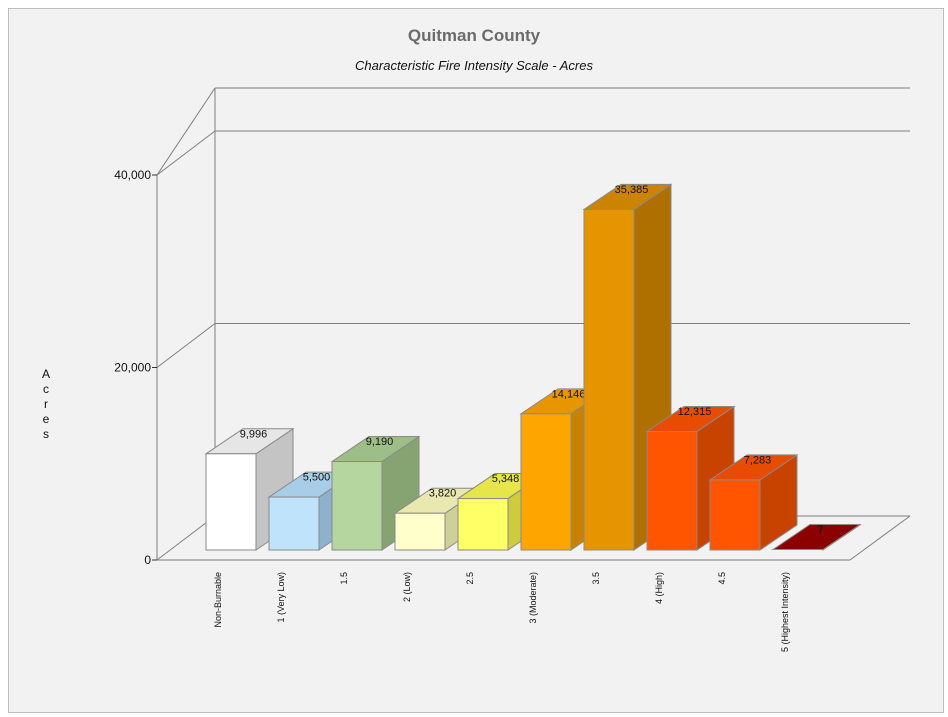 This screenshot has height=717, width=948. I want to click on bar-value-label-4: 5,348, so click(506, 479).